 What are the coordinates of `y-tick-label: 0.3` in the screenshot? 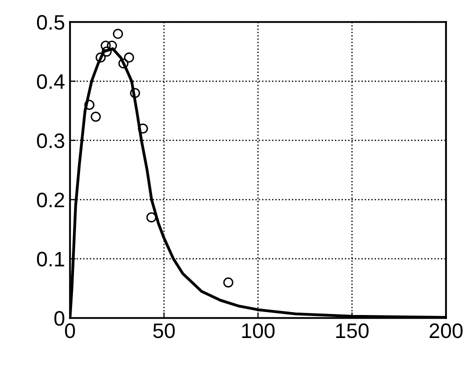 It's located at (50, 140).